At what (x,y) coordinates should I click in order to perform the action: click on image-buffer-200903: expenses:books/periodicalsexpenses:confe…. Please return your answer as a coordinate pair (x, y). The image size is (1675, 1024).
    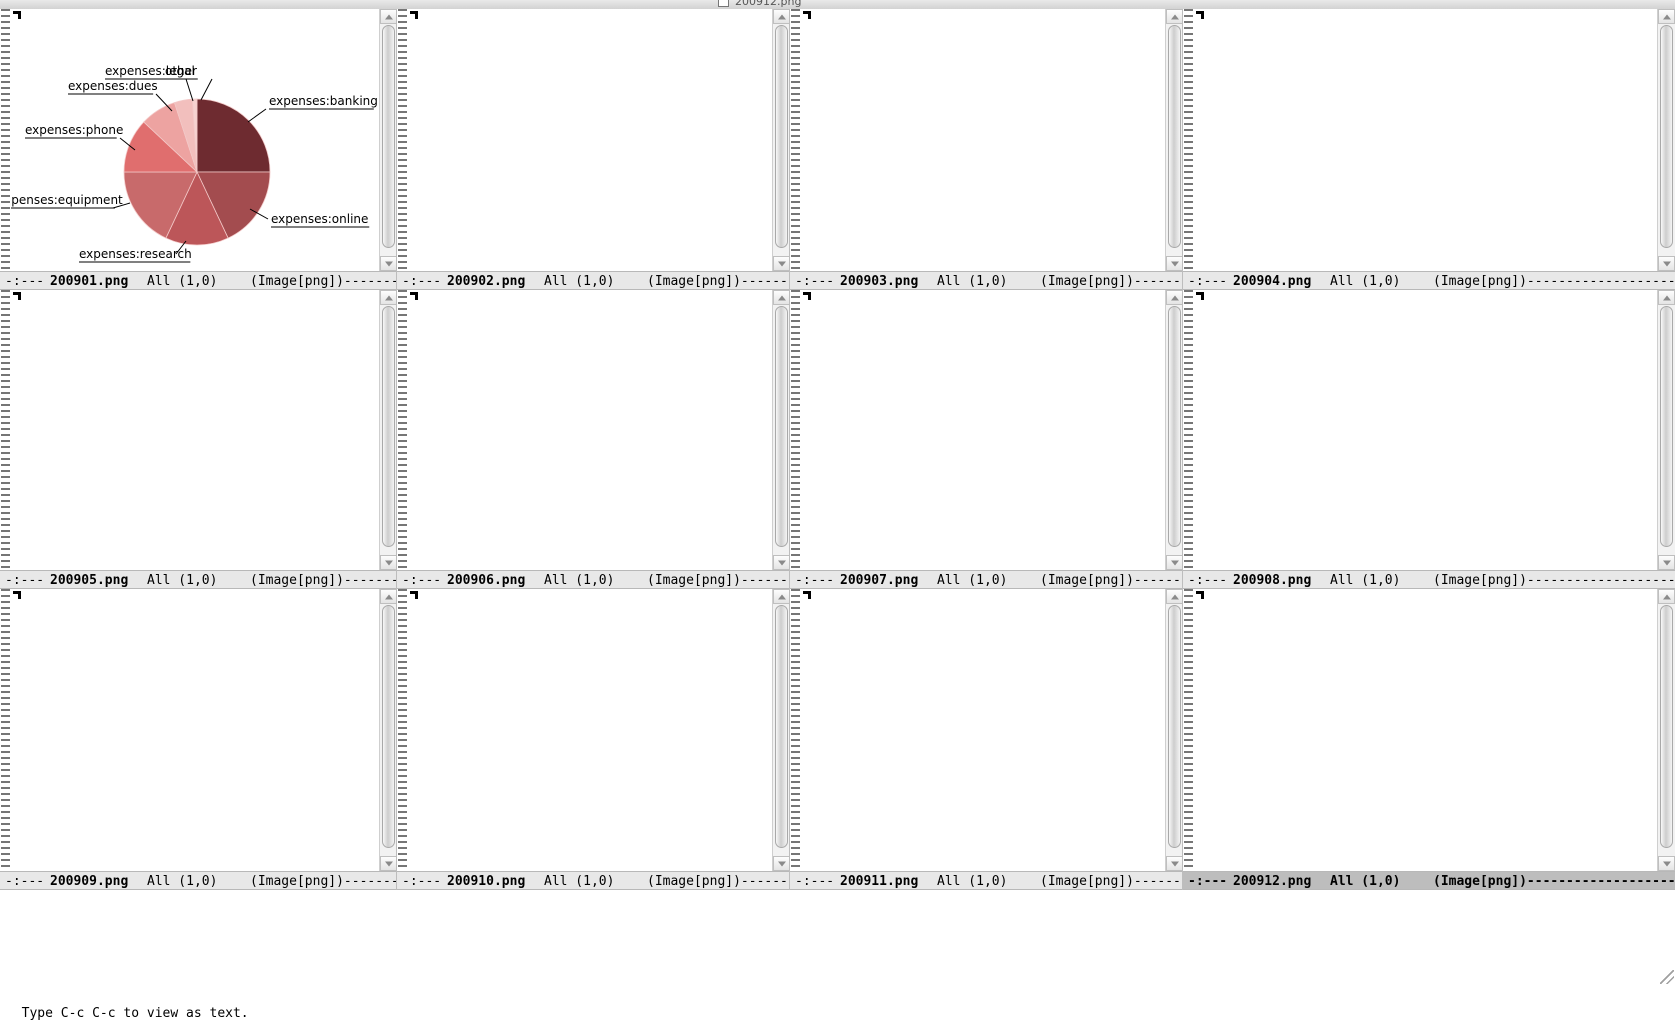
    Looking at the image, I should click on (986, 140).